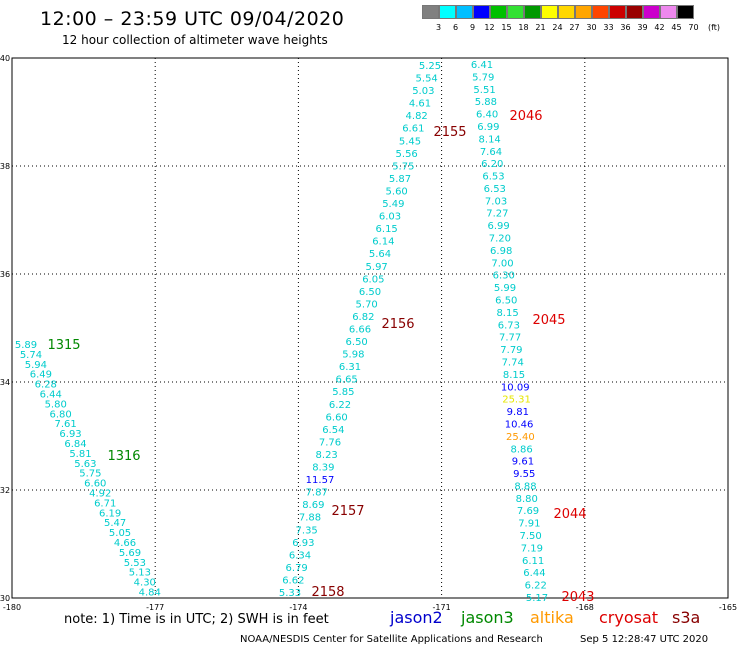 This screenshot has width=740, height=650. I want to click on wave-height-label: 5.25, so click(430, 66).